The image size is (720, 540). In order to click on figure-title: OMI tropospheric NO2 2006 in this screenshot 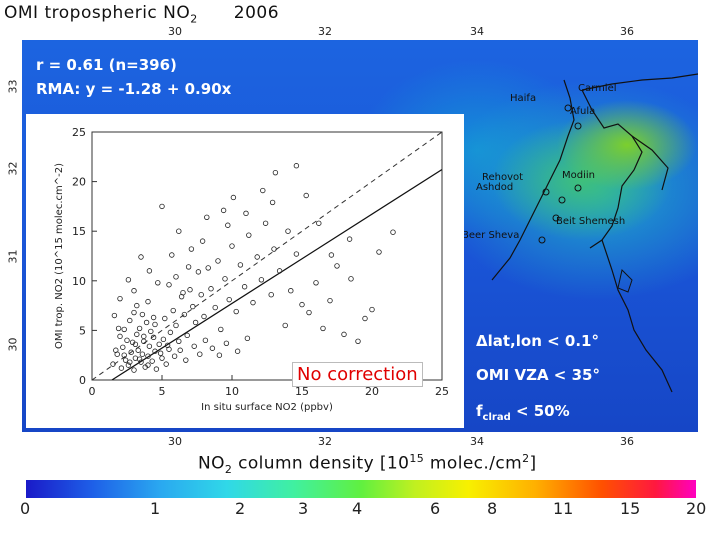, I will do `click(141, 14)`.